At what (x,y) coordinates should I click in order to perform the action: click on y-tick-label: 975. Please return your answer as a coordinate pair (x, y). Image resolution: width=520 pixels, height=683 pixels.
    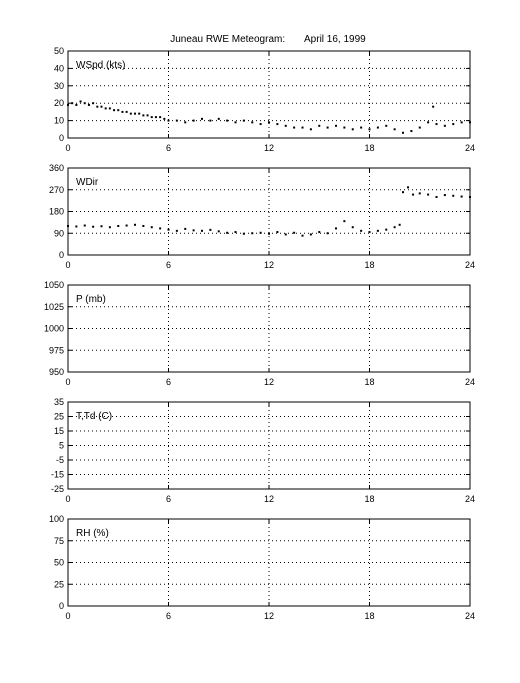
    Looking at the image, I should click on (56, 350).